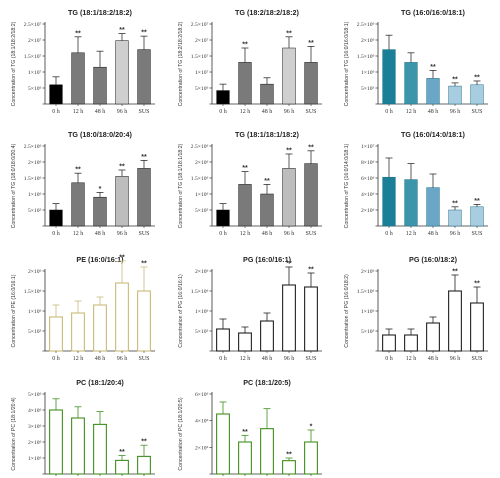 This screenshot has height=478, width=500. Describe the element at coordinates (181, 311) in the screenshot. I see `y-axis-label: Concentration of PG (16:0/16:1)` at that location.